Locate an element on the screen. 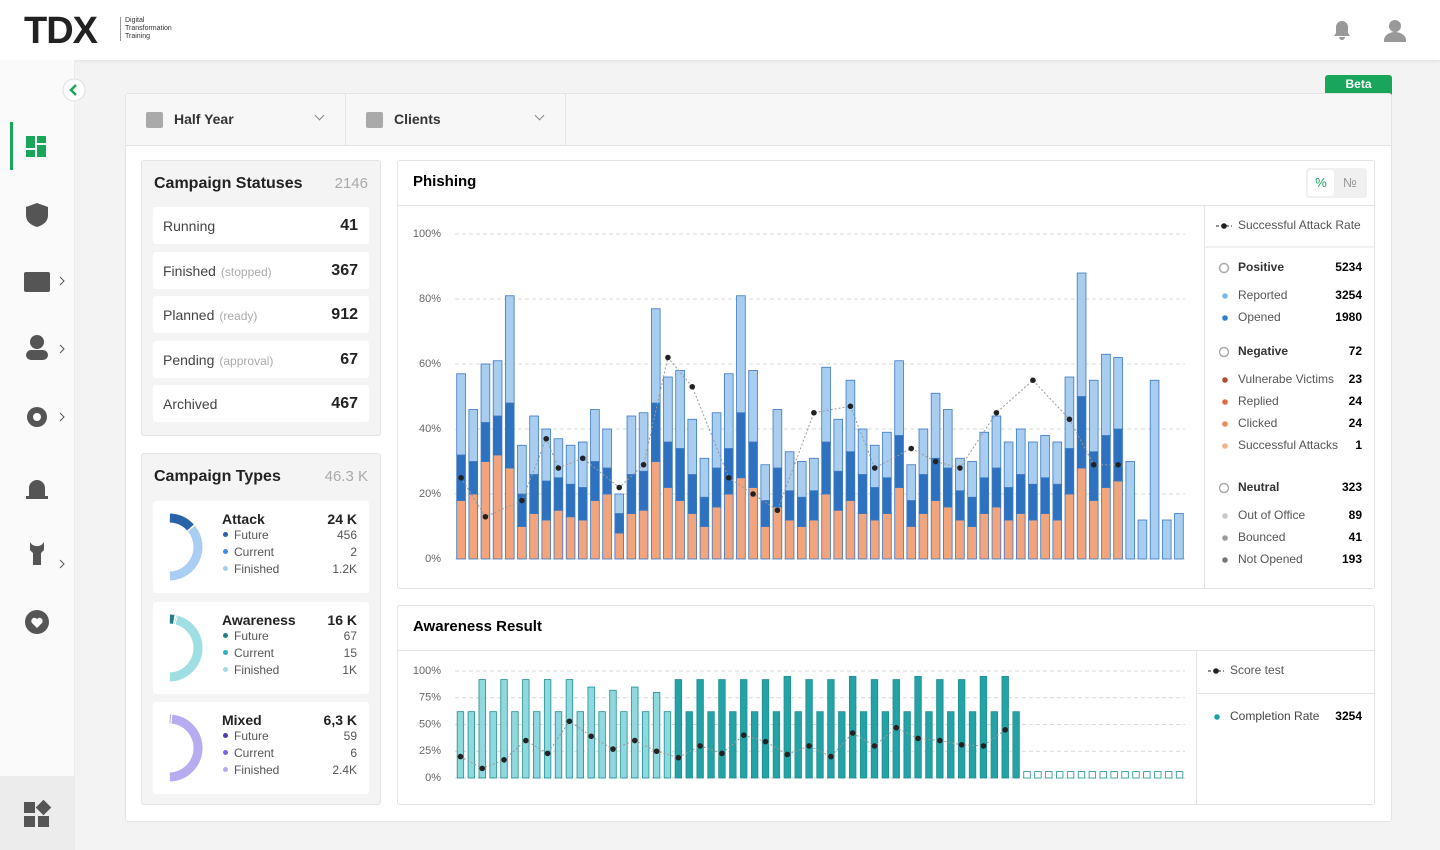 This screenshot has width=1440, height=850. sidebar is located at coordinates (37, 455).